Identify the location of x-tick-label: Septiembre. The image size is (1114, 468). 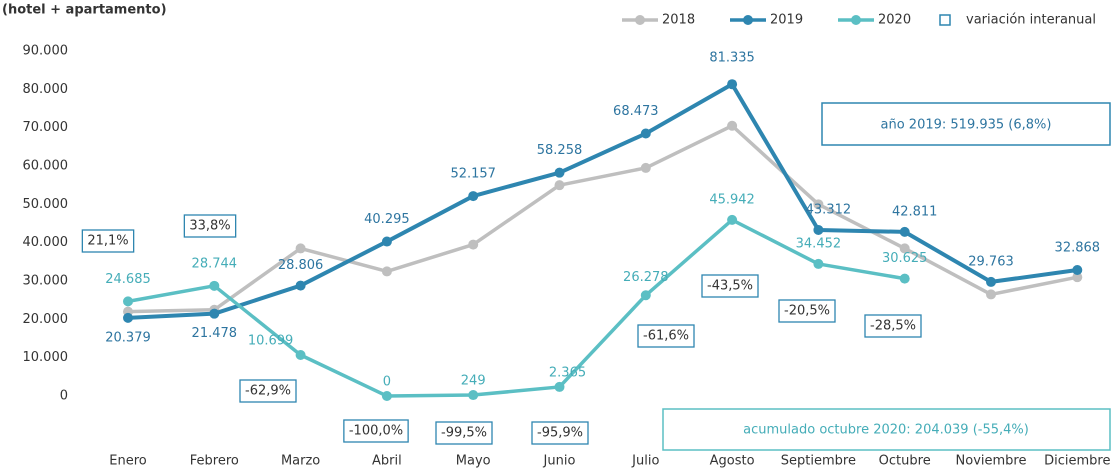
(818, 461).